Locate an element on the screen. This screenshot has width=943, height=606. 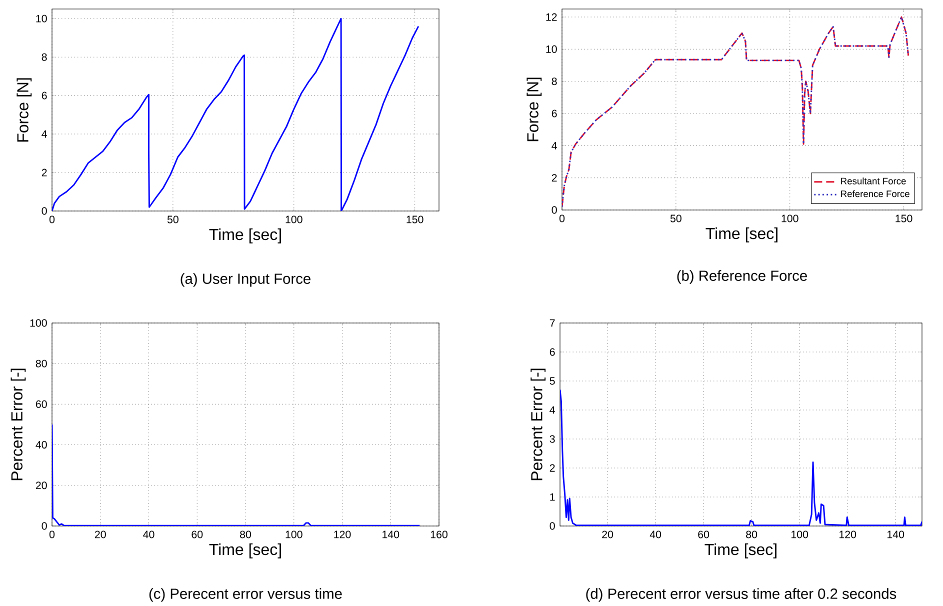
y-tick-label: 3 is located at coordinates (552, 439).